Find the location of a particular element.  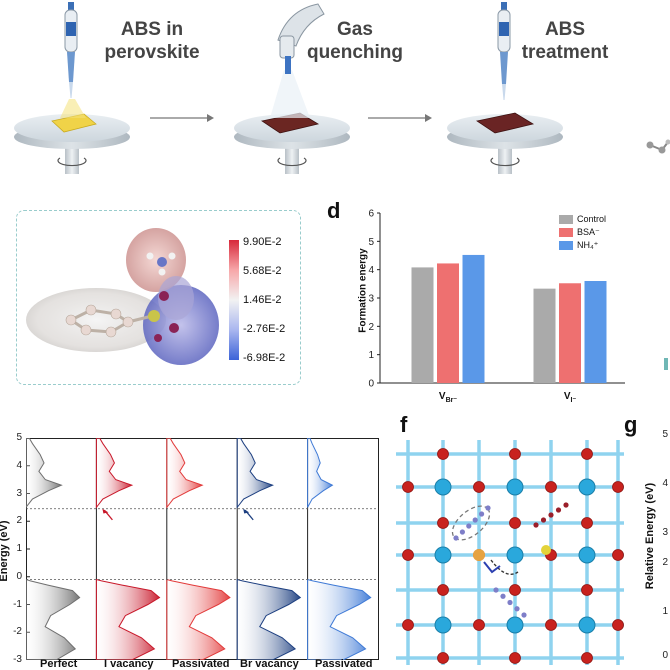

colorbar-label-1: 9.90E-2 is located at coordinates (262, 242).